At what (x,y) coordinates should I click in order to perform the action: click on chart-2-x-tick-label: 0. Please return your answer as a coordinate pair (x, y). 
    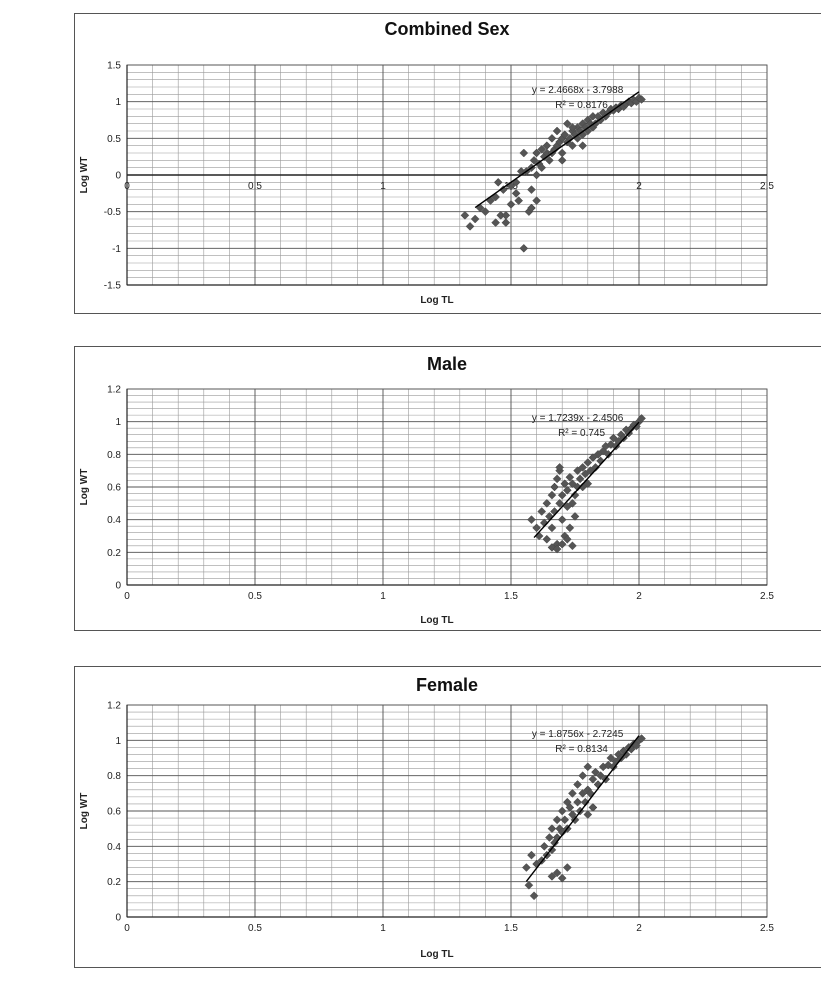
    Looking at the image, I should click on (127, 928).